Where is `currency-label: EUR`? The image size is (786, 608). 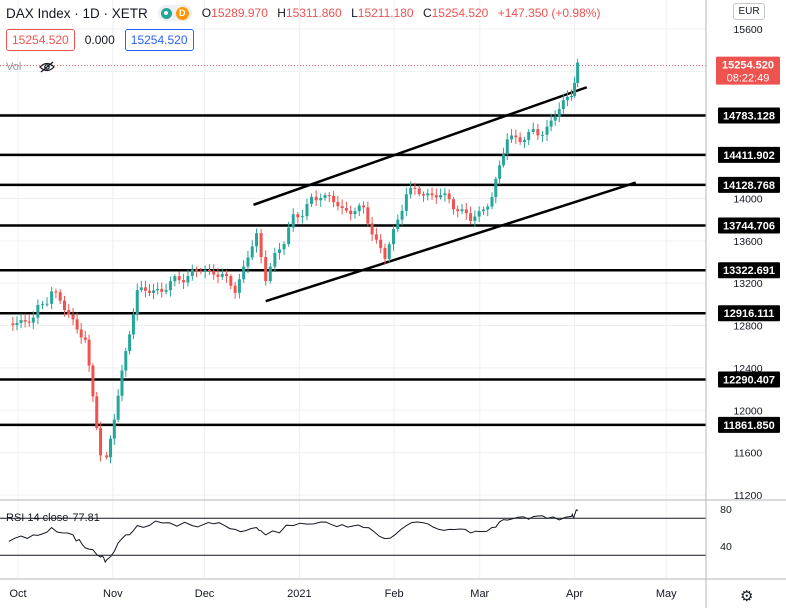
currency-label: EUR is located at coordinates (749, 11).